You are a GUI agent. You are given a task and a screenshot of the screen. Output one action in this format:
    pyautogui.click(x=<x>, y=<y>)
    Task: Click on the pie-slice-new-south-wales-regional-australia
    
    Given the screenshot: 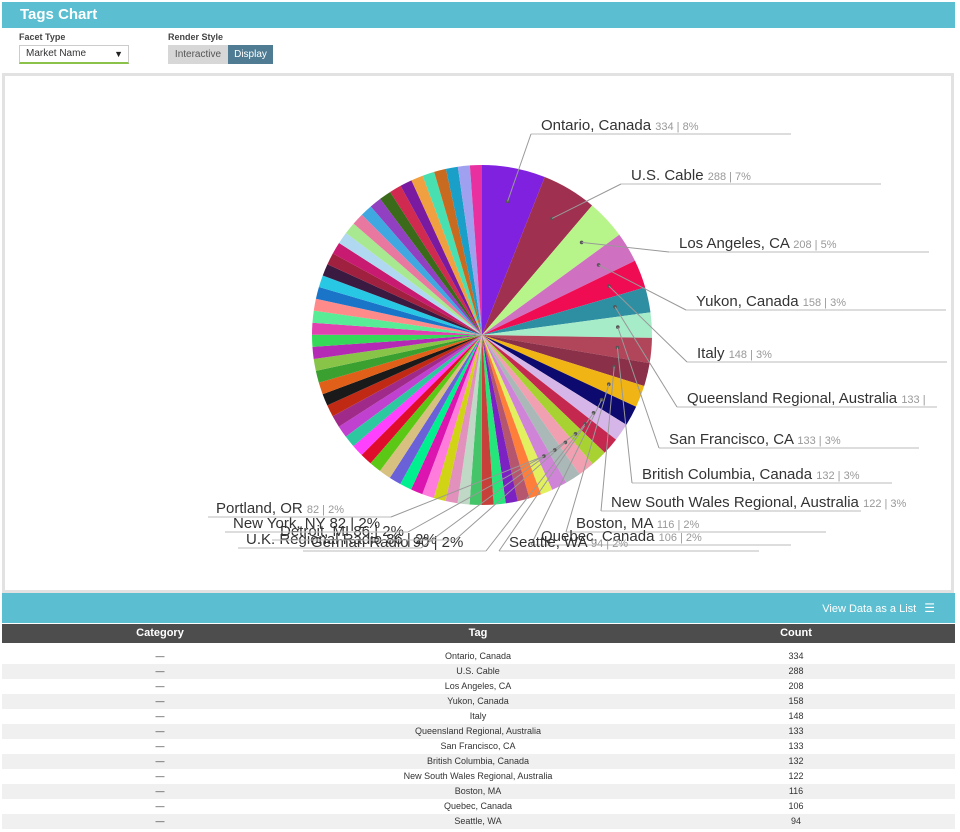 What is the action you would take?
    pyautogui.click(x=566, y=360)
    